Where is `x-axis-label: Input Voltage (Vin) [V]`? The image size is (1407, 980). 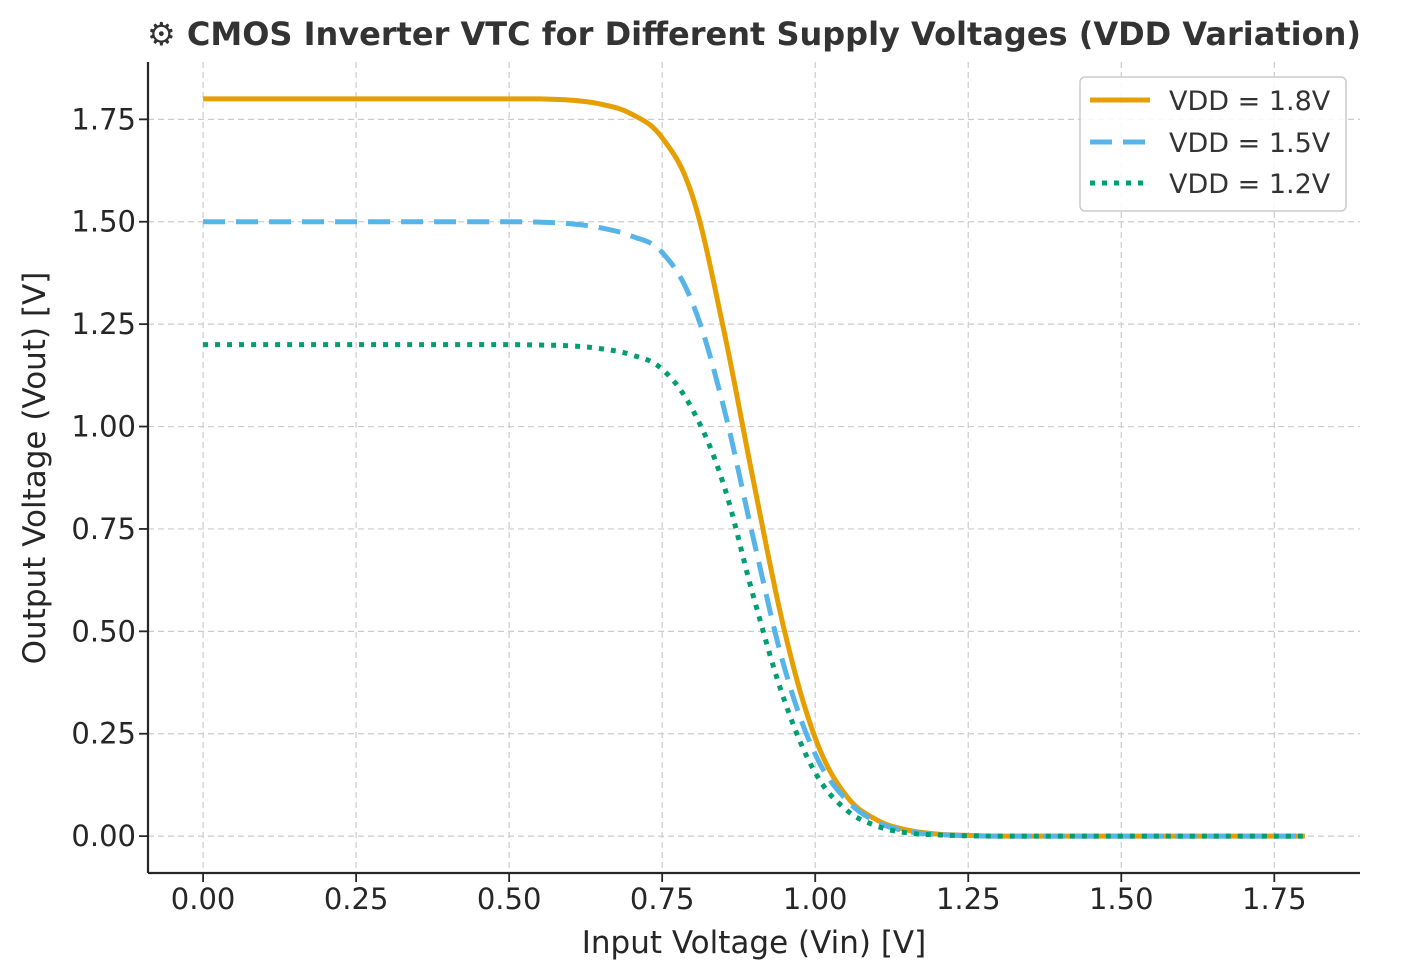 x-axis-label: Input Voltage (Vin) [V] is located at coordinates (754, 943).